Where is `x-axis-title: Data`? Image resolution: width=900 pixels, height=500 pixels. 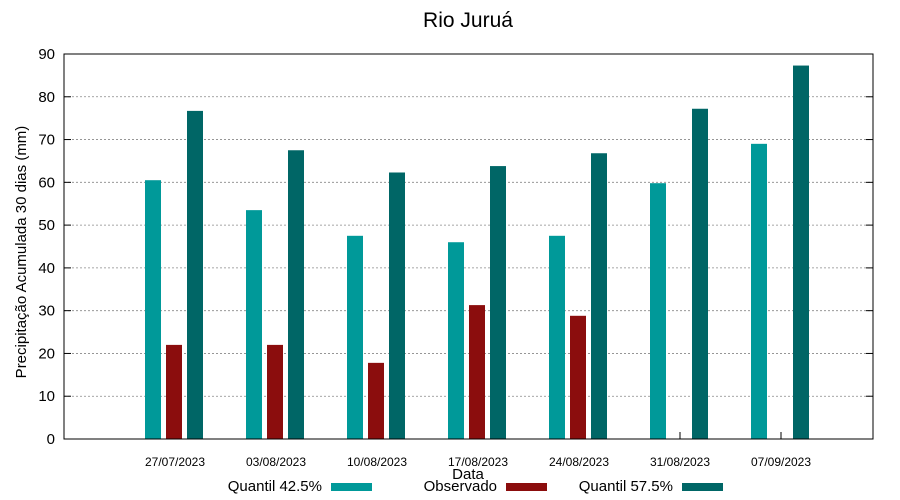
x-axis-title: Data is located at coordinates (468, 474).